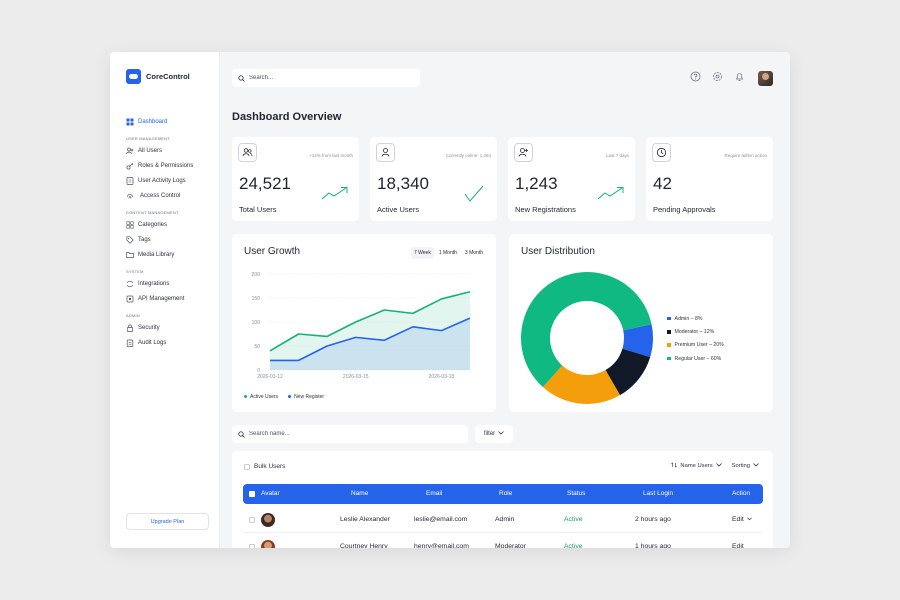 The height and width of the screenshot is (600, 900). What do you see at coordinates (385, 152) in the screenshot?
I see `user-icon` at bounding box center [385, 152].